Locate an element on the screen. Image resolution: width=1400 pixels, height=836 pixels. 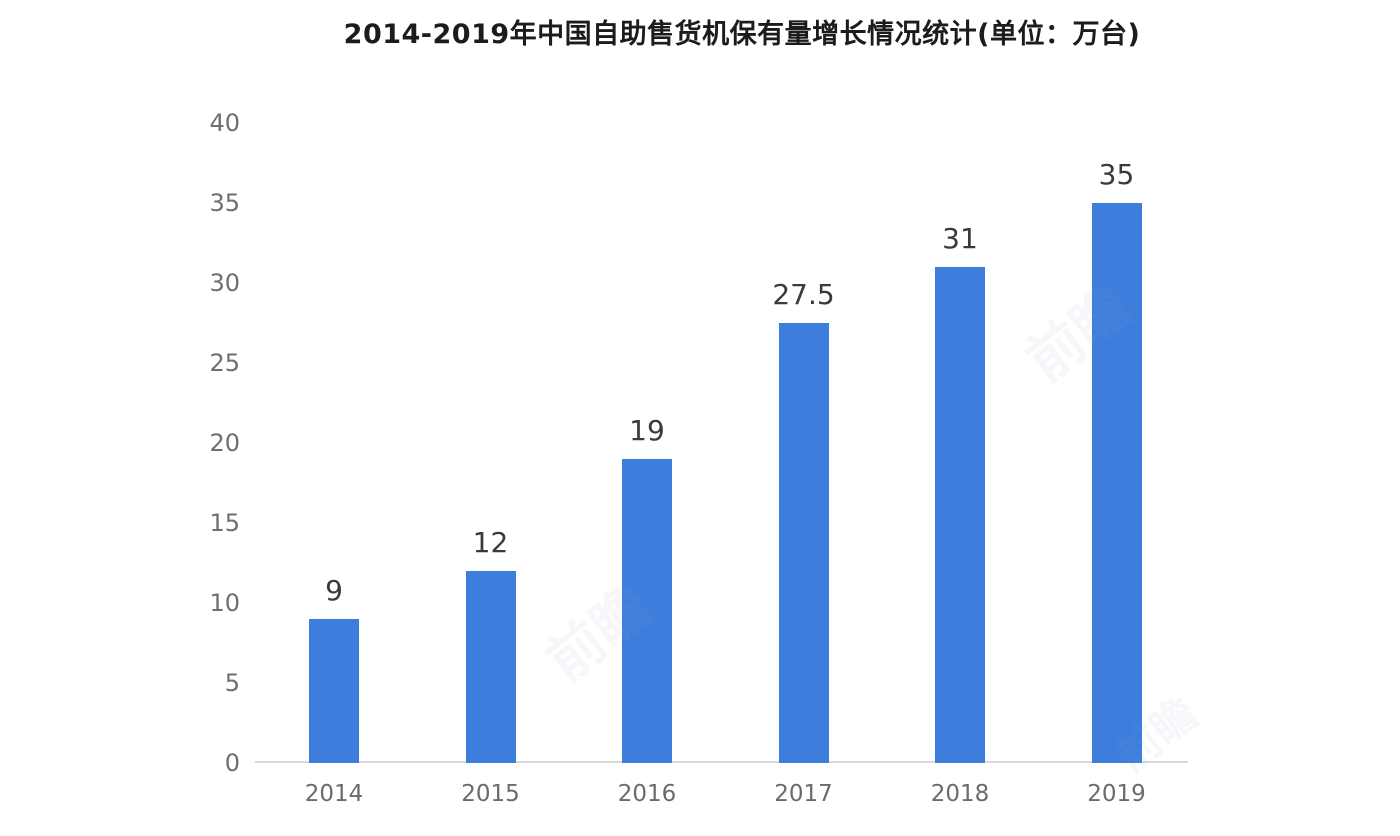
bar-2014 is located at coordinates (334, 691).